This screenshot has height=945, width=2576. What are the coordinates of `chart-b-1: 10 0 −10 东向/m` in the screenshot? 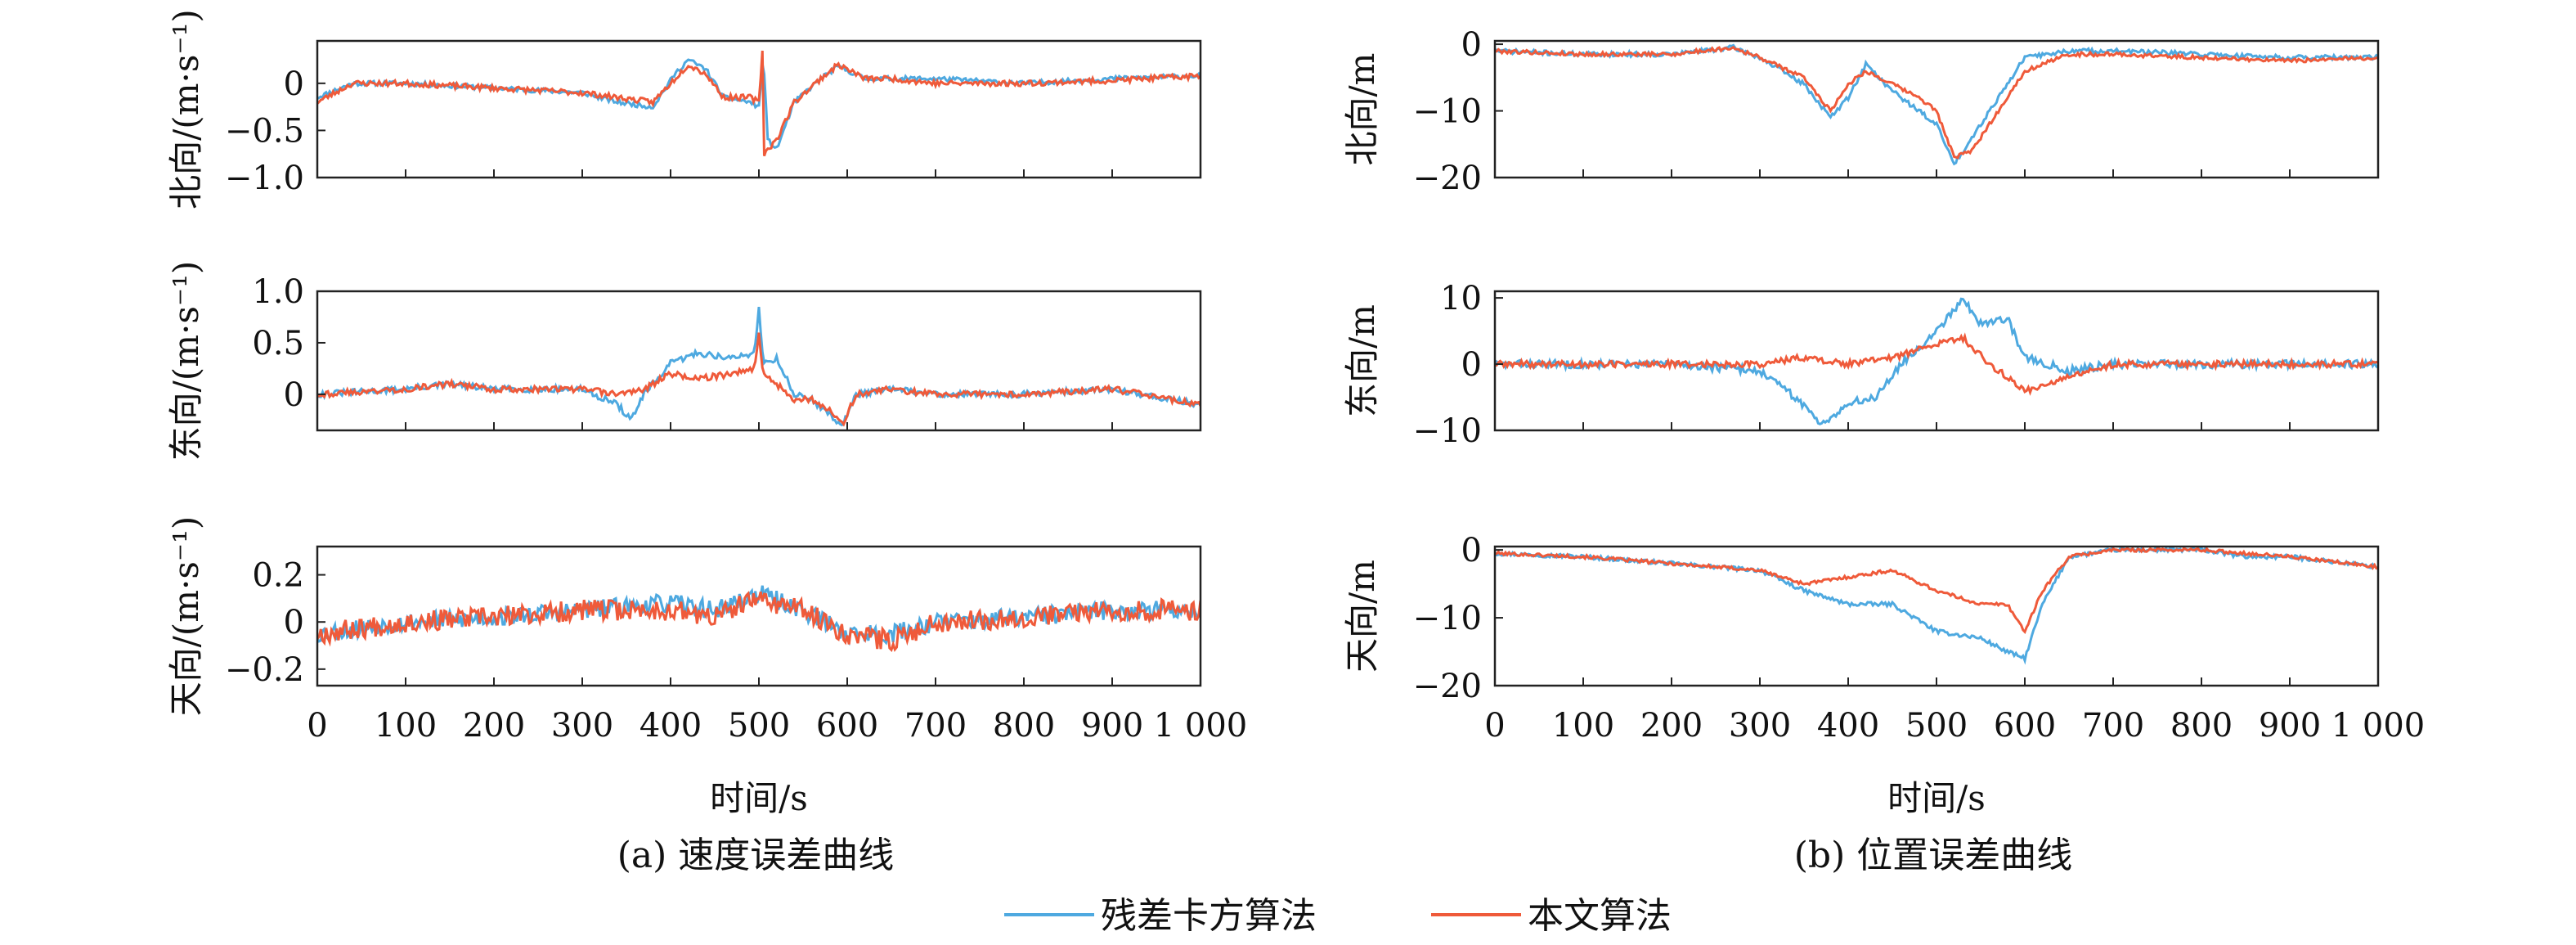 It's located at (1861, 365).